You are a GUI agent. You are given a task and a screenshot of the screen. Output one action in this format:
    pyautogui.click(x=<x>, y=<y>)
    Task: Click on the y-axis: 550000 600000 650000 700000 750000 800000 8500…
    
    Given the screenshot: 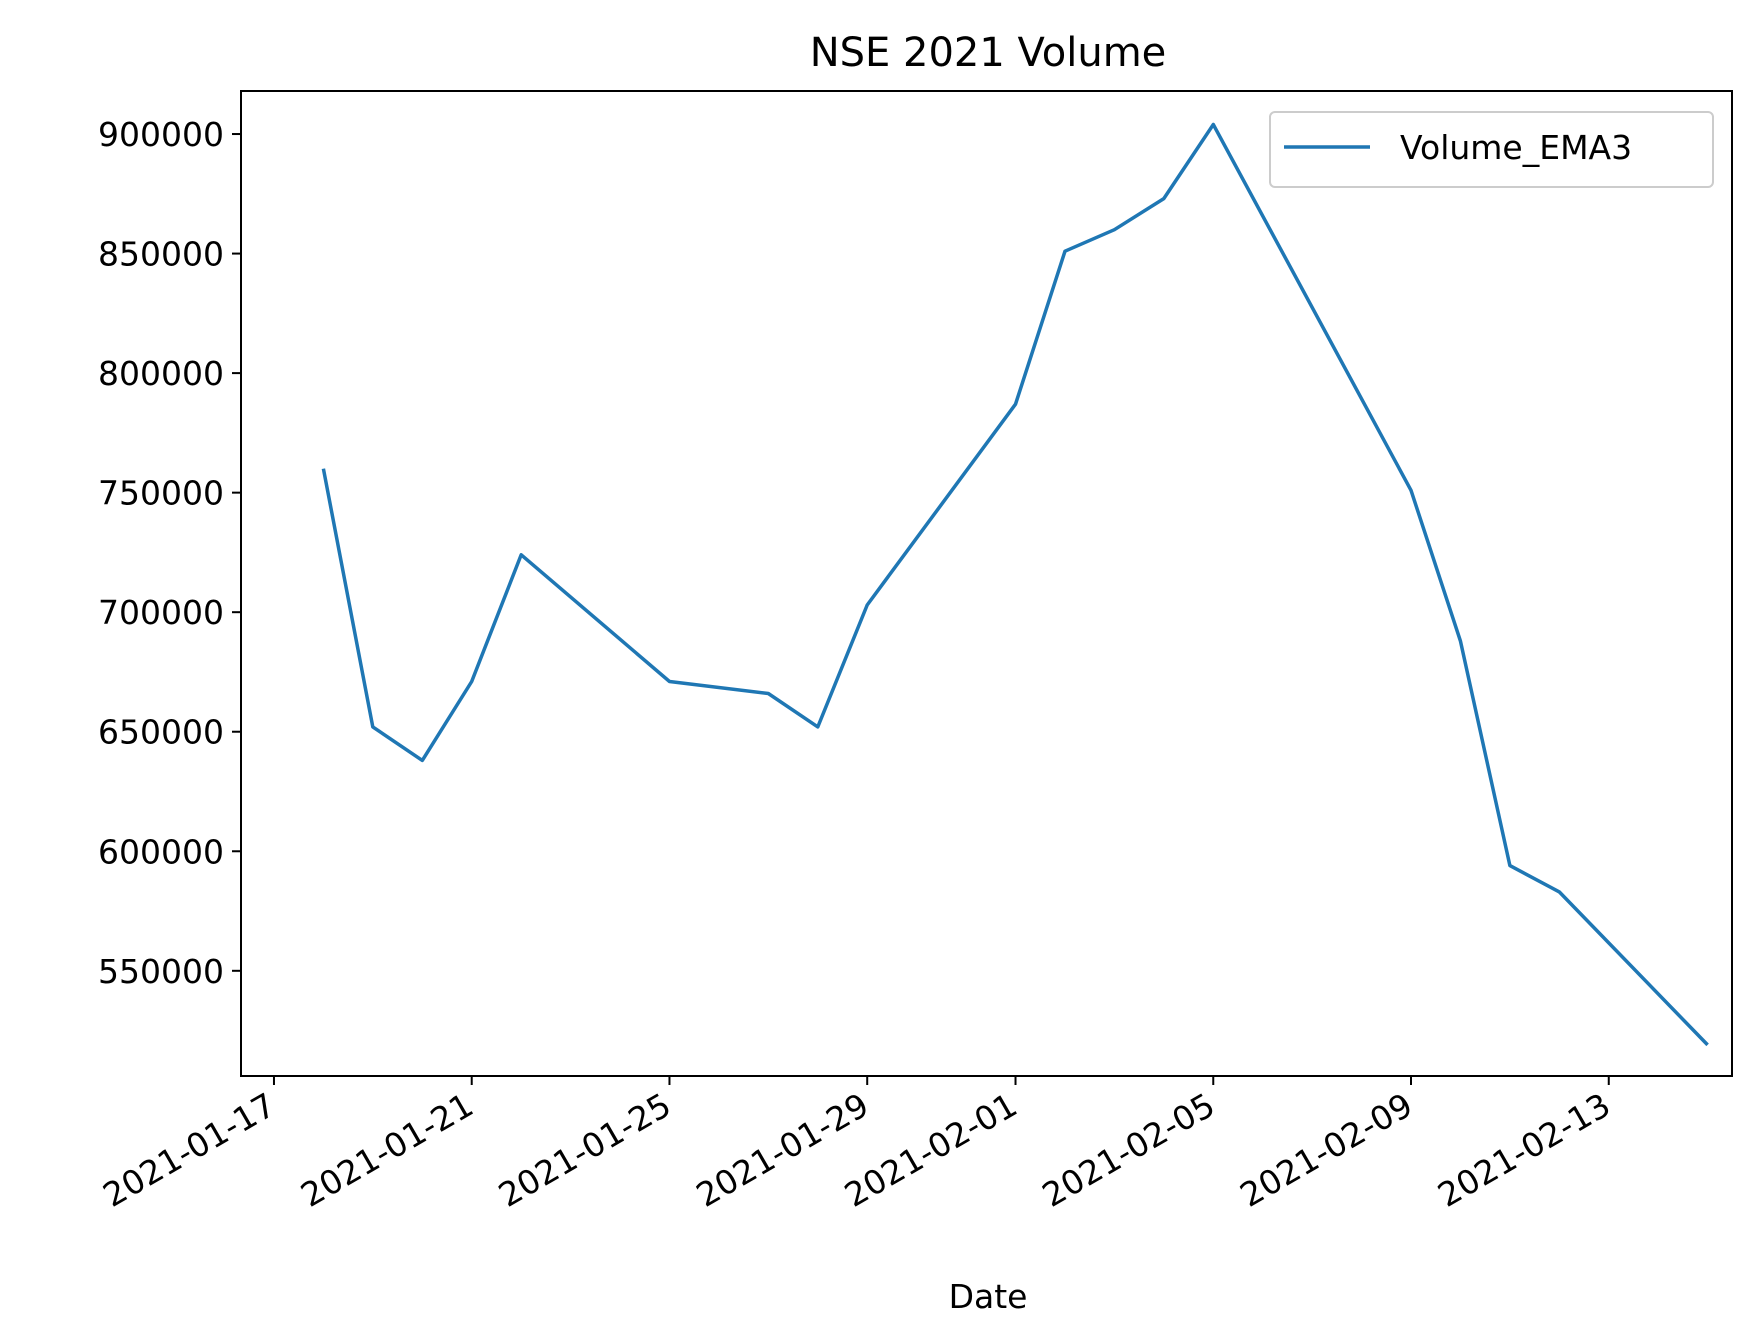 What is the action you would take?
    pyautogui.click(x=169, y=553)
    